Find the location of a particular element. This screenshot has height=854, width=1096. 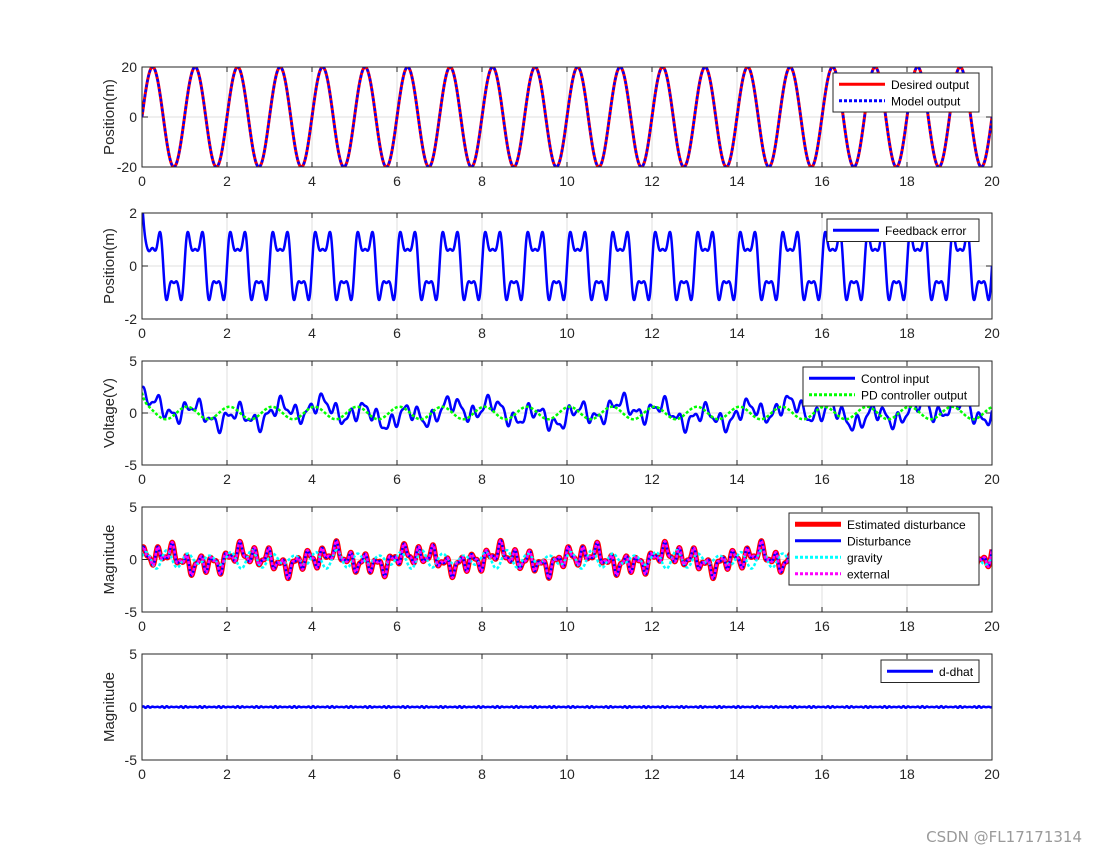

series-line-d-dhat is located at coordinates (567, 707).